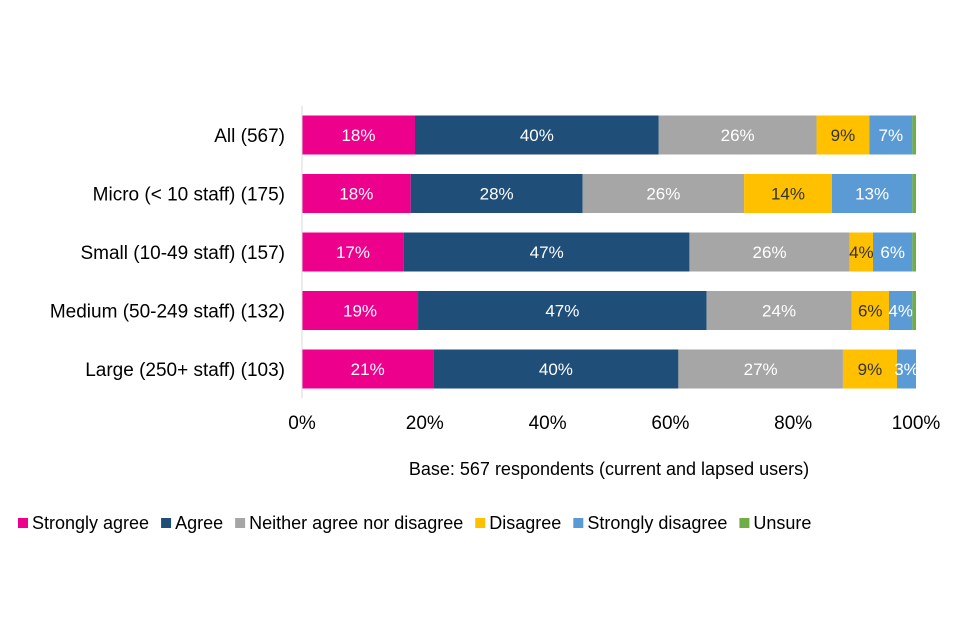 The width and height of the screenshot is (960, 640). I want to click on legend-item-neither-agree-nor-disagree: Neither agree nor disagree, so click(349, 523).